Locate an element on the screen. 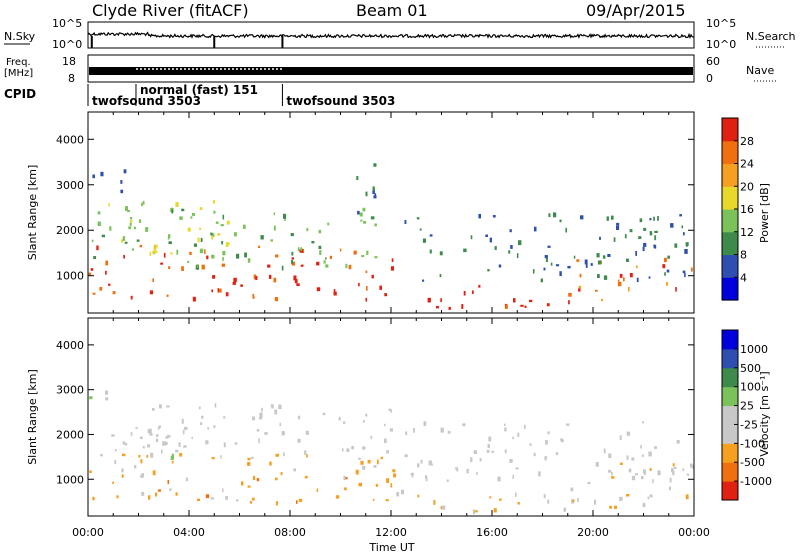  noise-right-tick-top: 10^5 is located at coordinates (721, 23).